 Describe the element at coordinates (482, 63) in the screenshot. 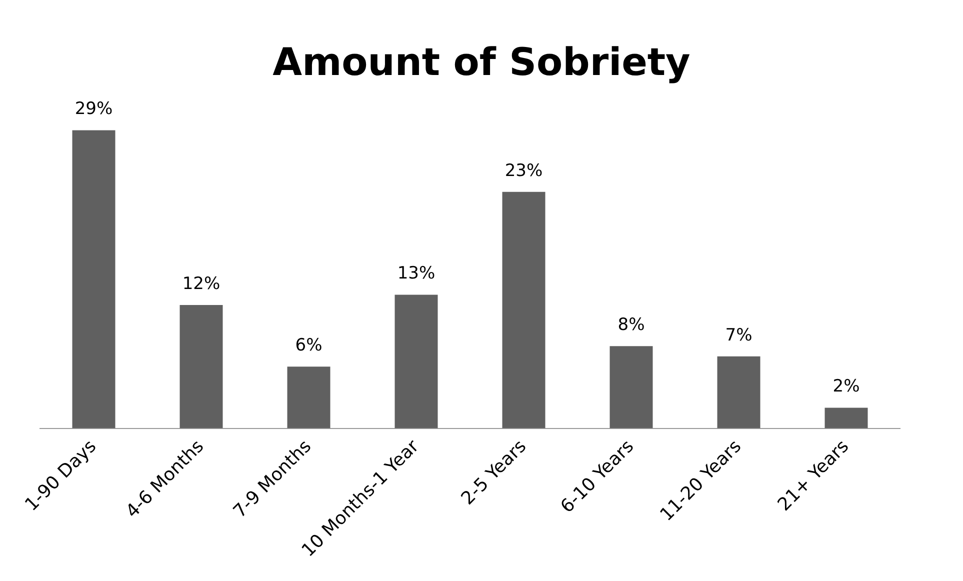

I see `chart-title: Amount of Sobriety` at that location.